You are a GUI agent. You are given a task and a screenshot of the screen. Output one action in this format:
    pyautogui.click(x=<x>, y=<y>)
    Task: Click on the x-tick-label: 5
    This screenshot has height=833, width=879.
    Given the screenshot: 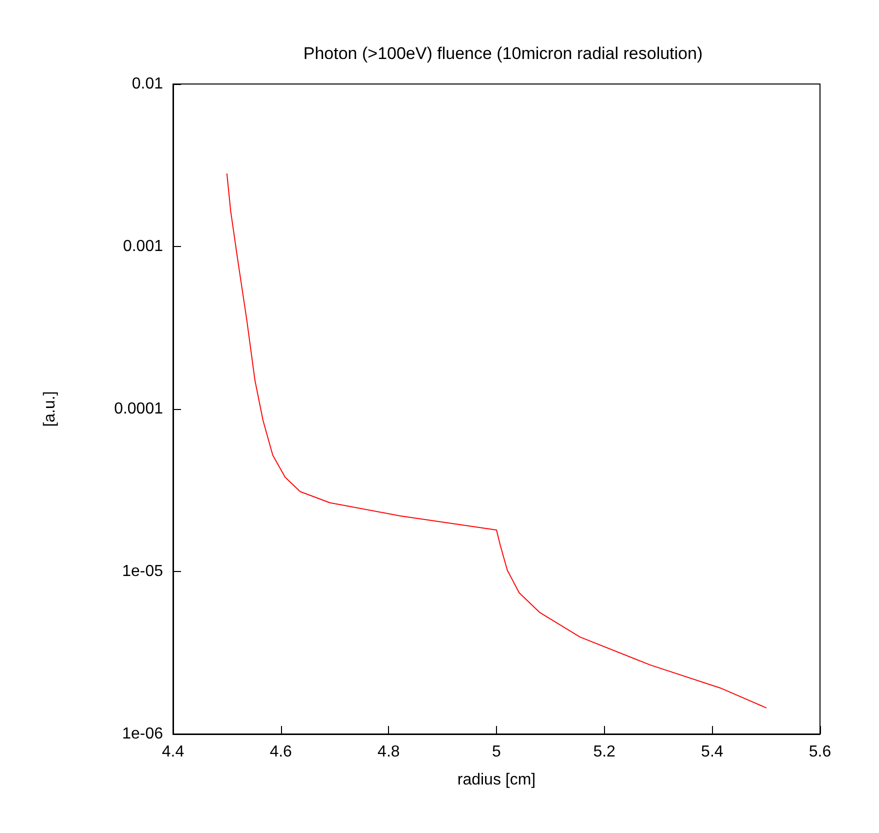 What is the action you would take?
    pyautogui.click(x=497, y=752)
    